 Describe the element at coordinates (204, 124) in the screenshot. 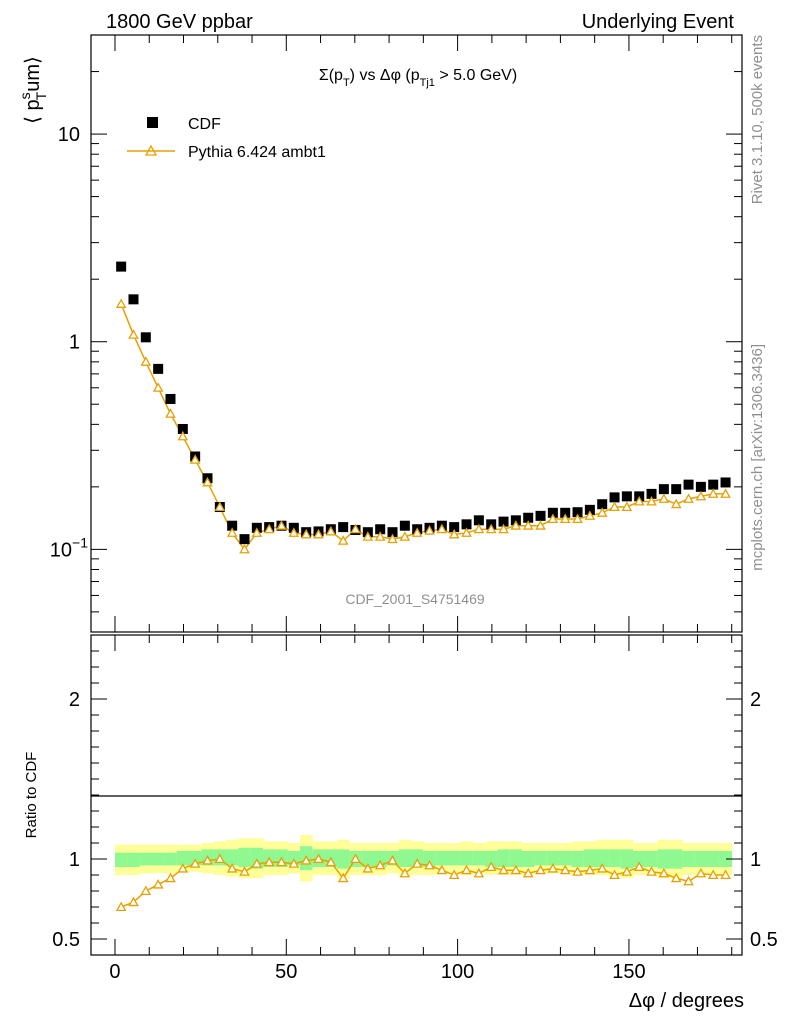

I see `legend-cdf-label: CDF` at that location.